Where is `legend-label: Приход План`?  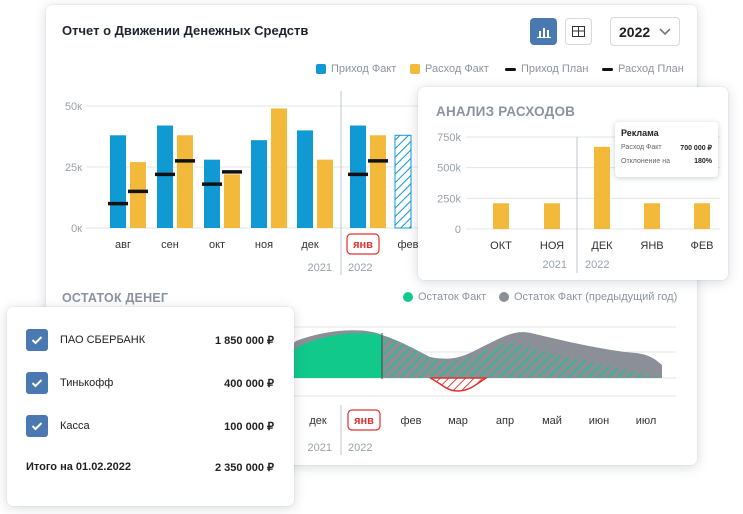 legend-label: Приход План is located at coordinates (555, 69).